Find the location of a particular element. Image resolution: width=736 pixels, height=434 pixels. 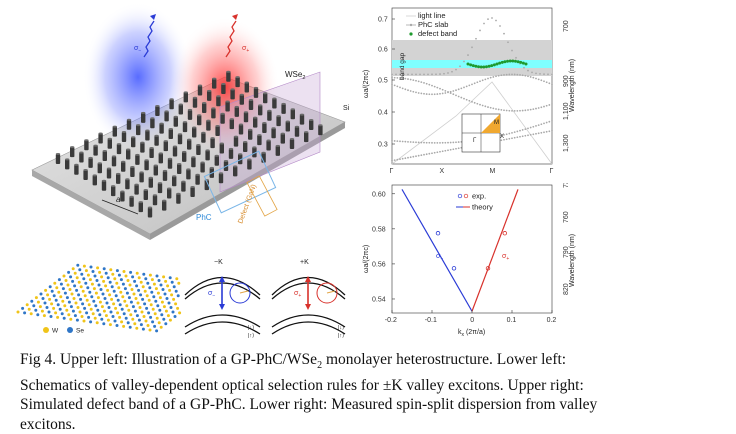

x-tick-label: 0.1 is located at coordinates (512, 320).